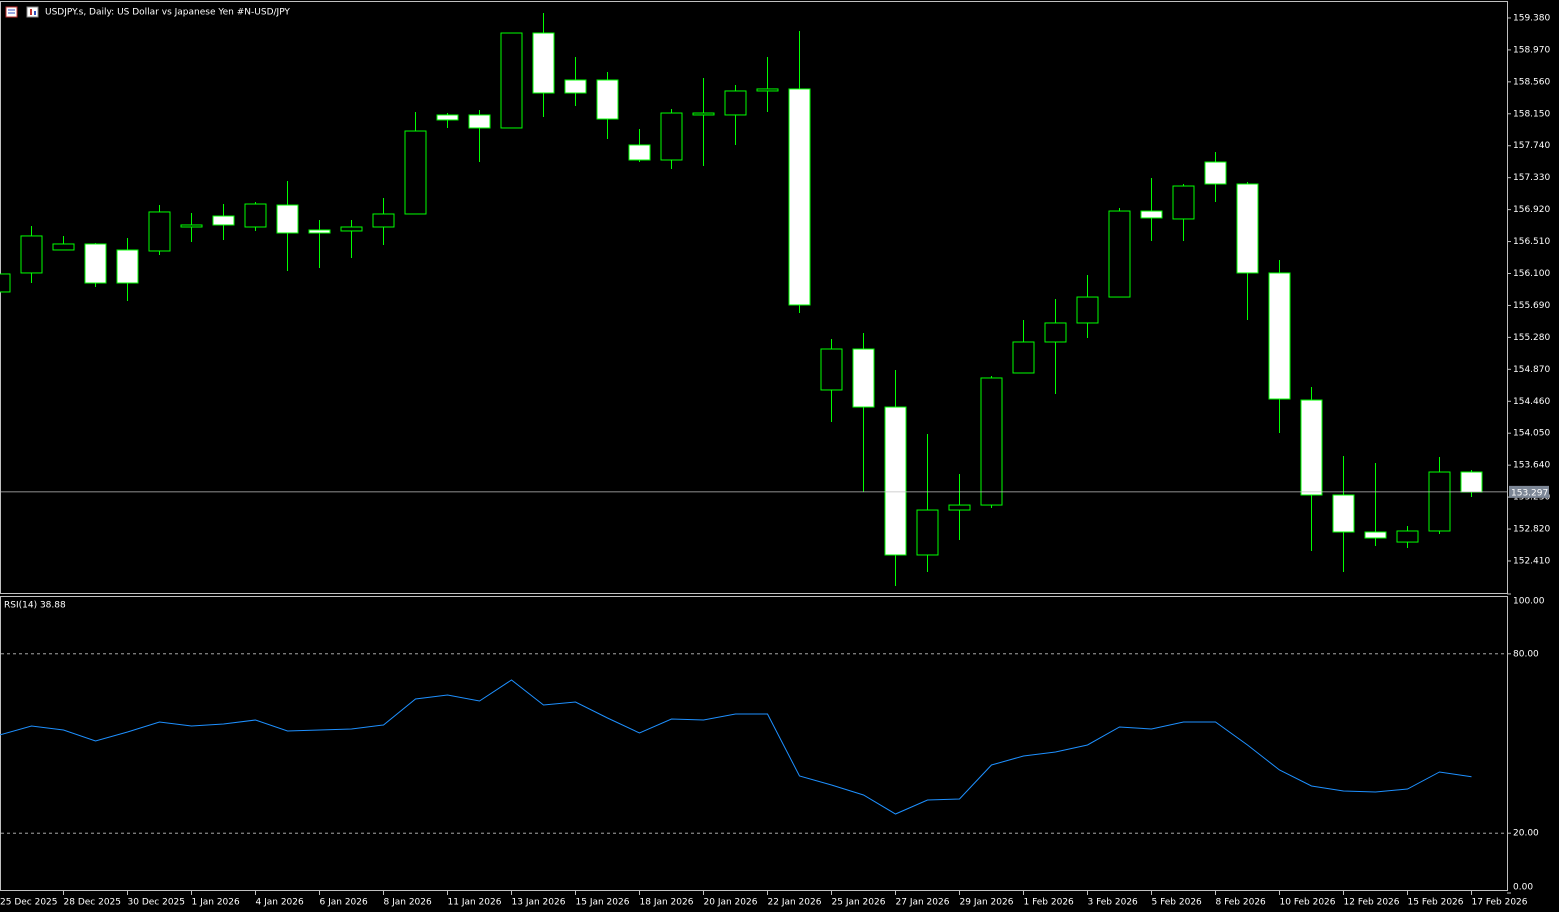  I want to click on y-tick-label: 158.150, so click(1531, 114).